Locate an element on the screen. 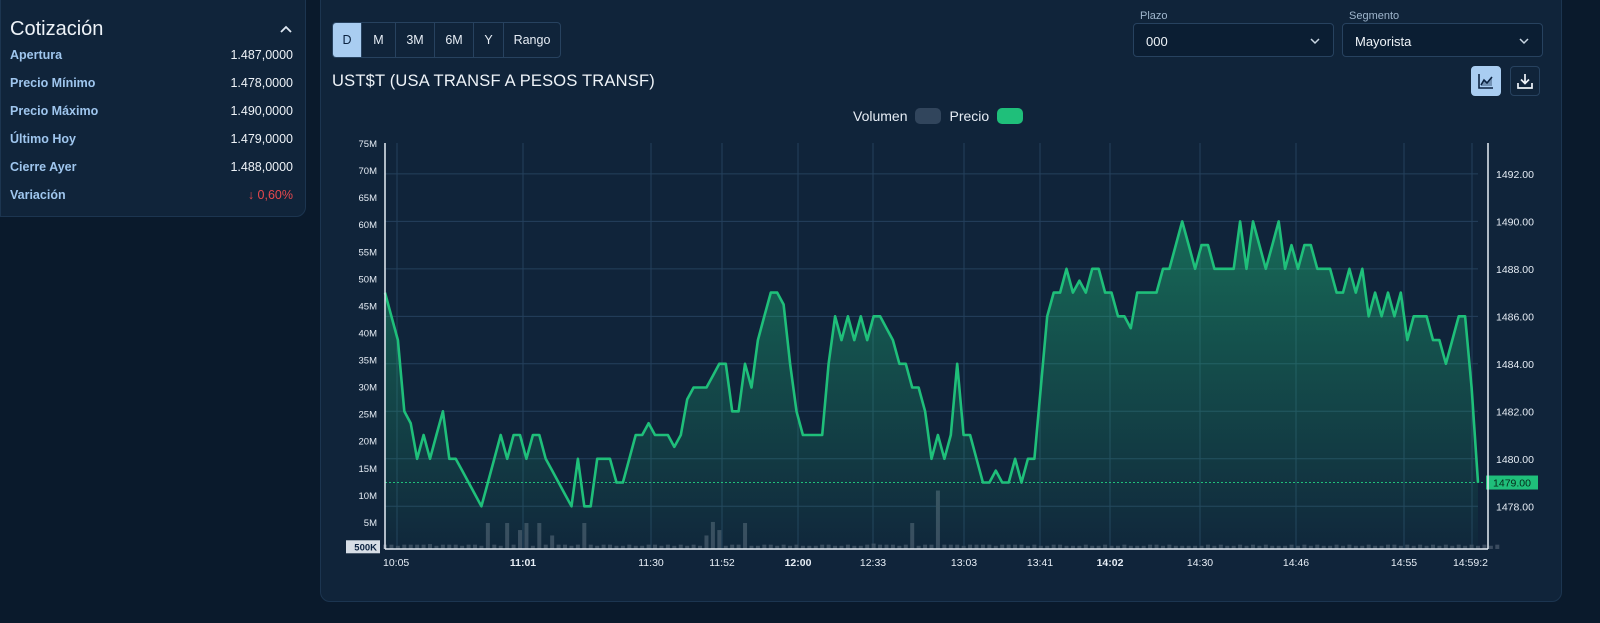 The height and width of the screenshot is (623, 1600). quote-row: Cierre Ayer 1.488,0000 is located at coordinates (151, 167).